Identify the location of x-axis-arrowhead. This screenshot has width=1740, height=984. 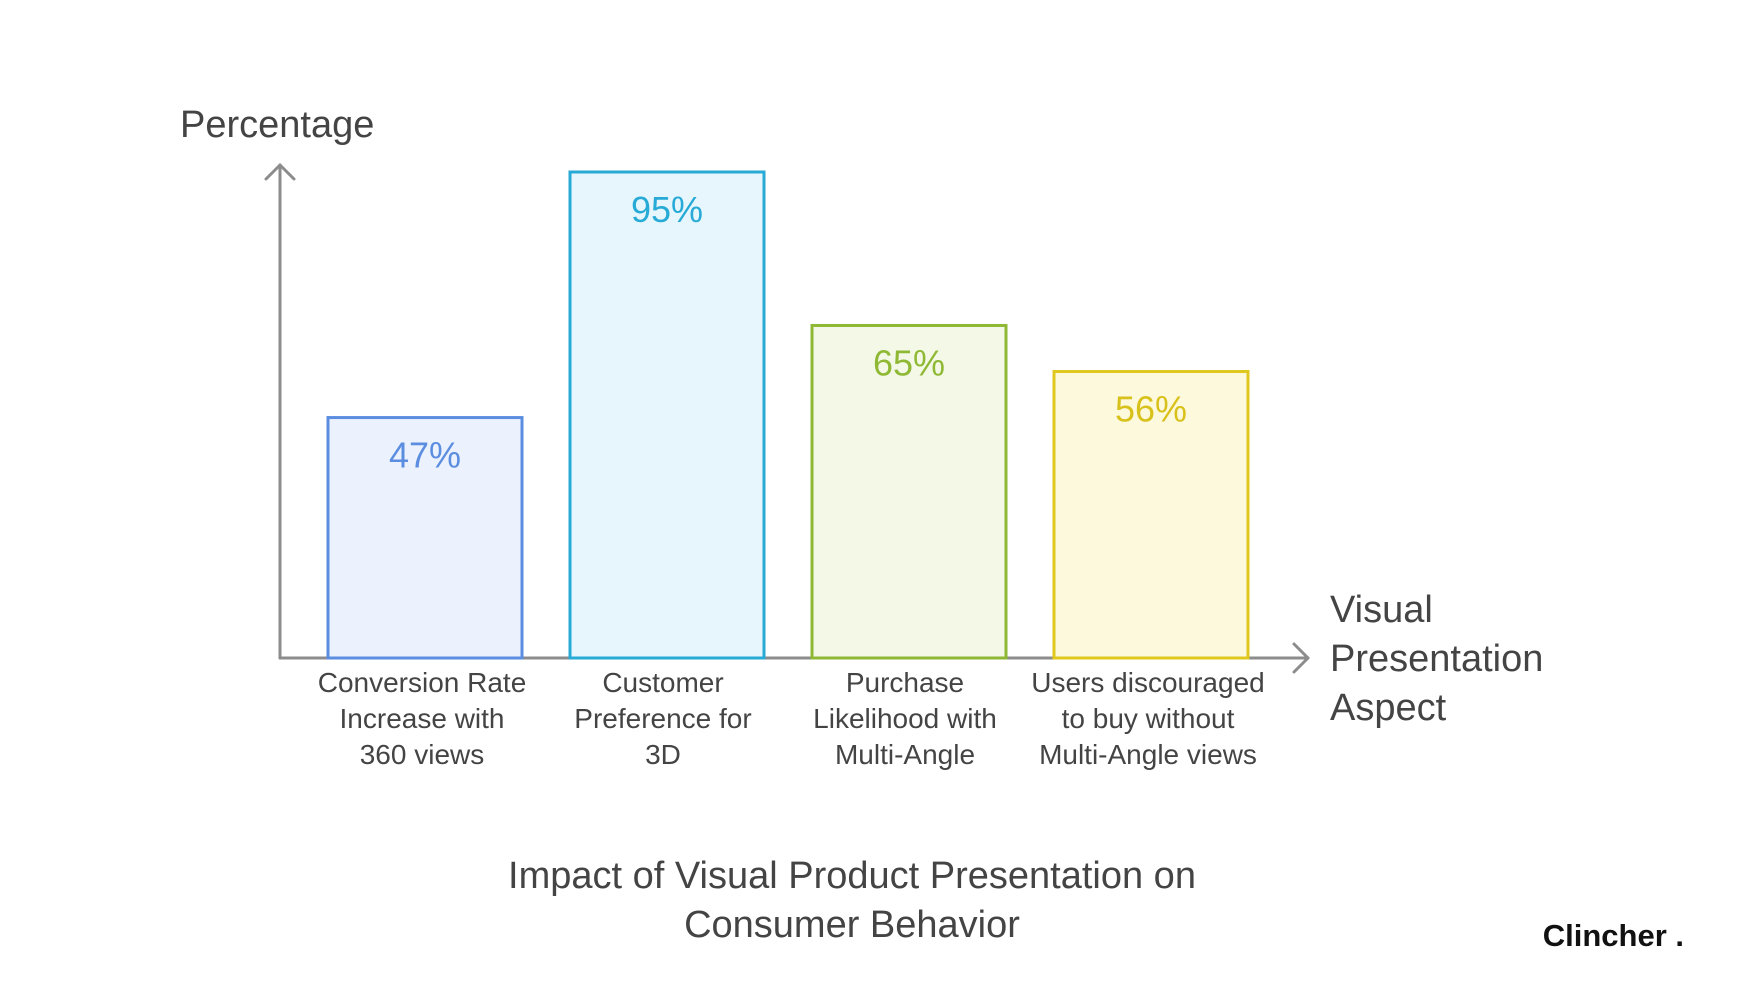
(1301, 658).